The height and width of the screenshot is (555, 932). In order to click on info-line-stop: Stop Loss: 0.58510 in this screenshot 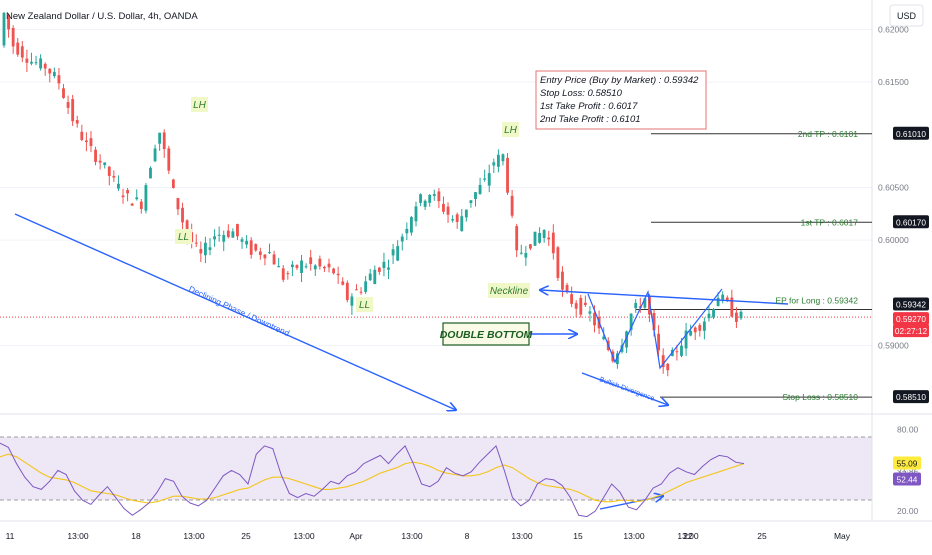, I will do `click(581, 93)`.